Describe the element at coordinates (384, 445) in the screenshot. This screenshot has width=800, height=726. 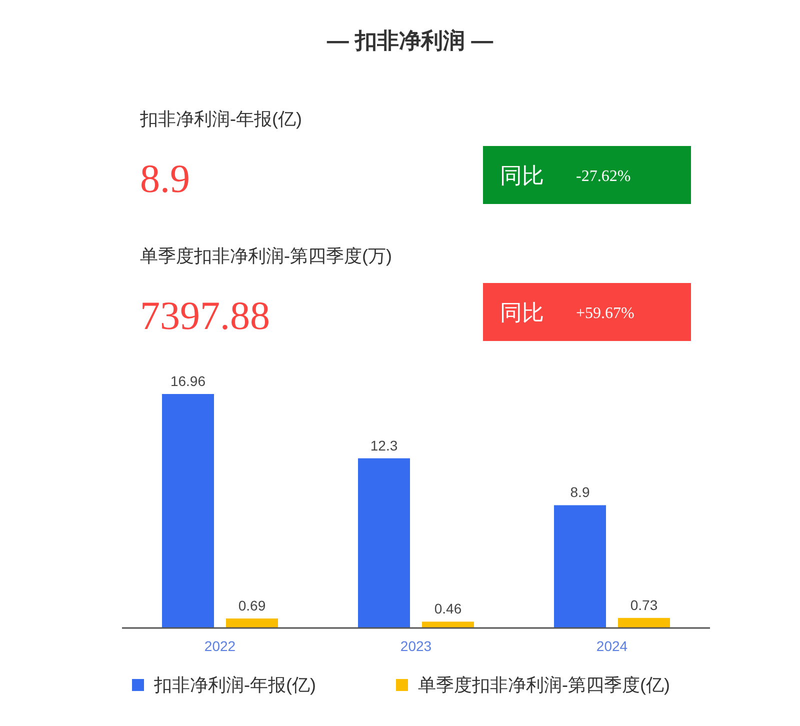
I see `data-label: 12.3` at that location.